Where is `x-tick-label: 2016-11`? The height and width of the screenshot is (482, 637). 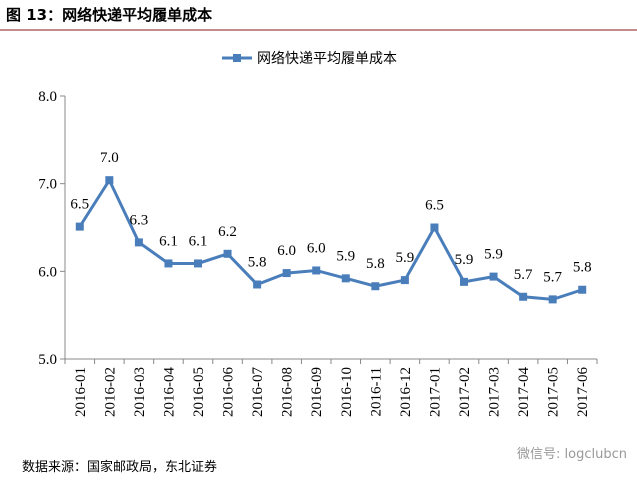
x-tick-label: 2016-11 is located at coordinates (376, 391).